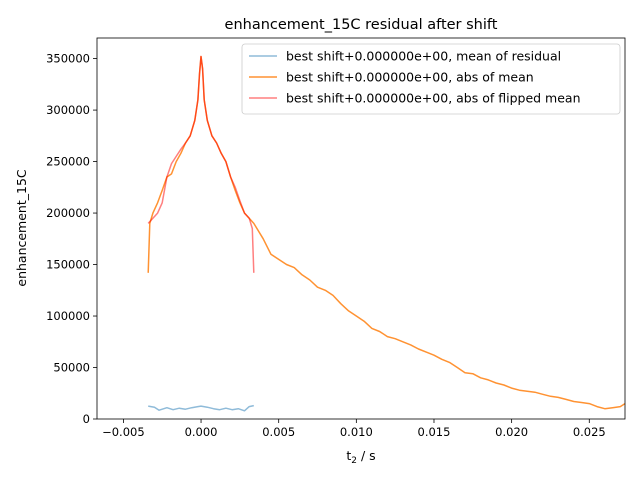 This screenshot has height=480, width=640. What do you see at coordinates (68, 265) in the screenshot?
I see `y-tick-label: 150000` at bounding box center [68, 265].